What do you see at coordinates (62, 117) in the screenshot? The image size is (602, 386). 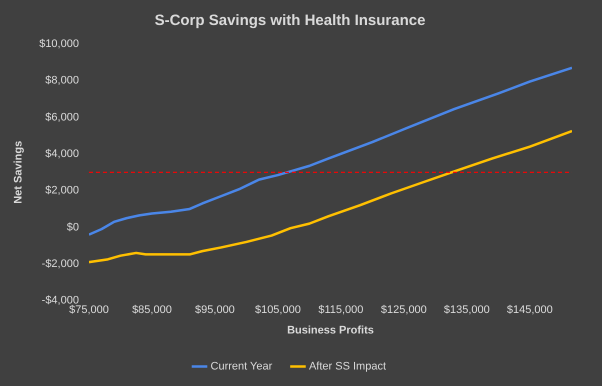 I see `y-tick-label: $6,000` at bounding box center [62, 117].